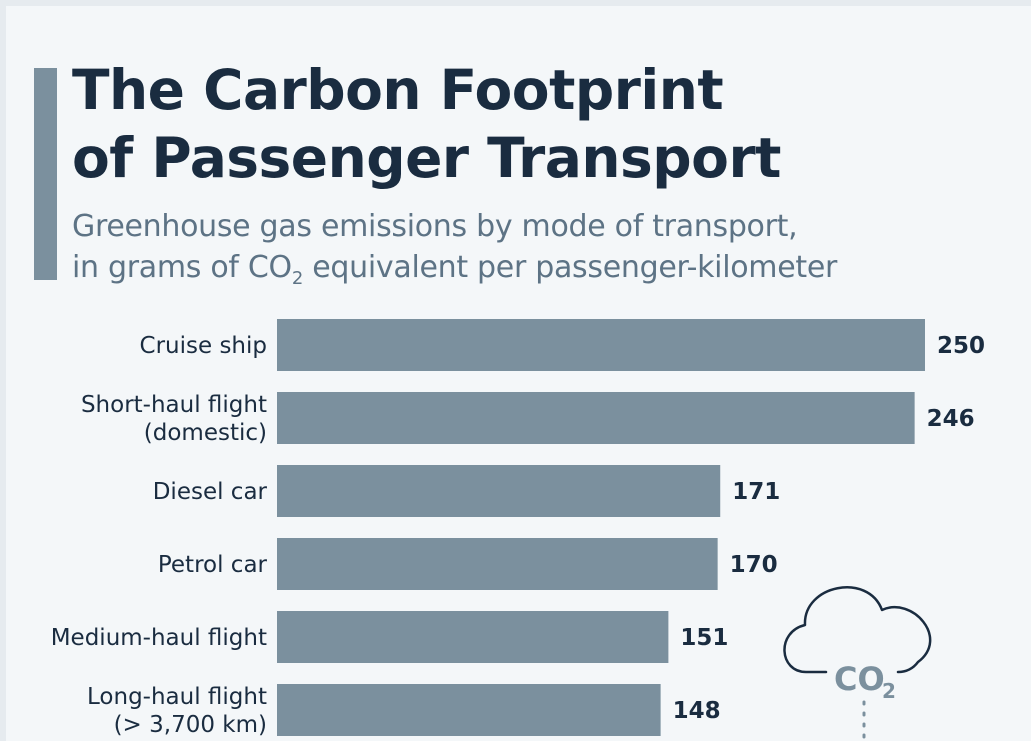 The width and height of the screenshot is (1031, 741). What do you see at coordinates (213, 565) in the screenshot?
I see `category-label-petrol-car: Petrol car` at bounding box center [213, 565].